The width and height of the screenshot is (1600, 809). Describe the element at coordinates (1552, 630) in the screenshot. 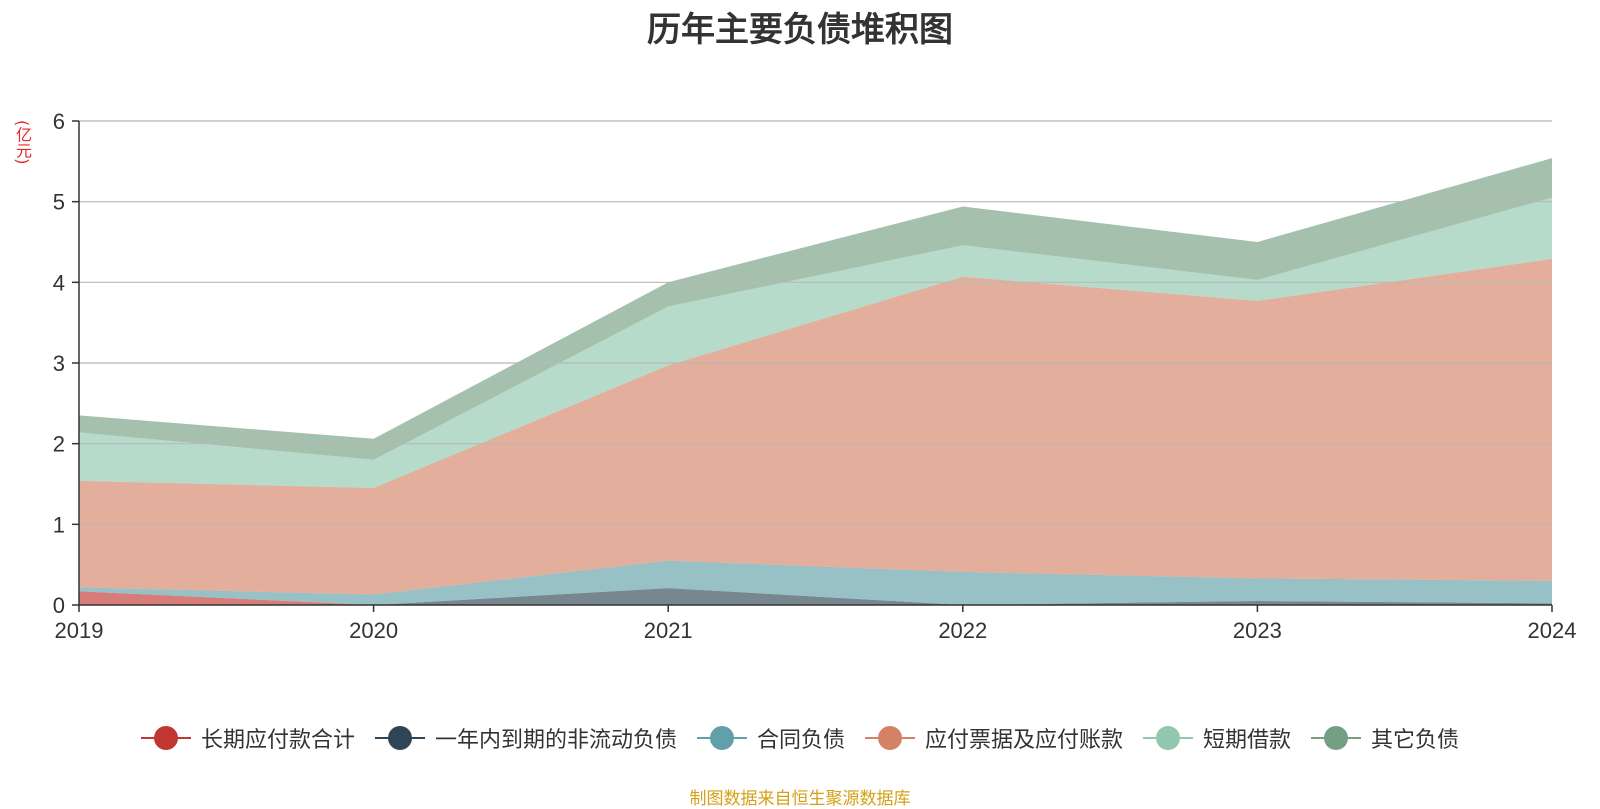

I see `x-tick-label-2024: 2024` at that location.